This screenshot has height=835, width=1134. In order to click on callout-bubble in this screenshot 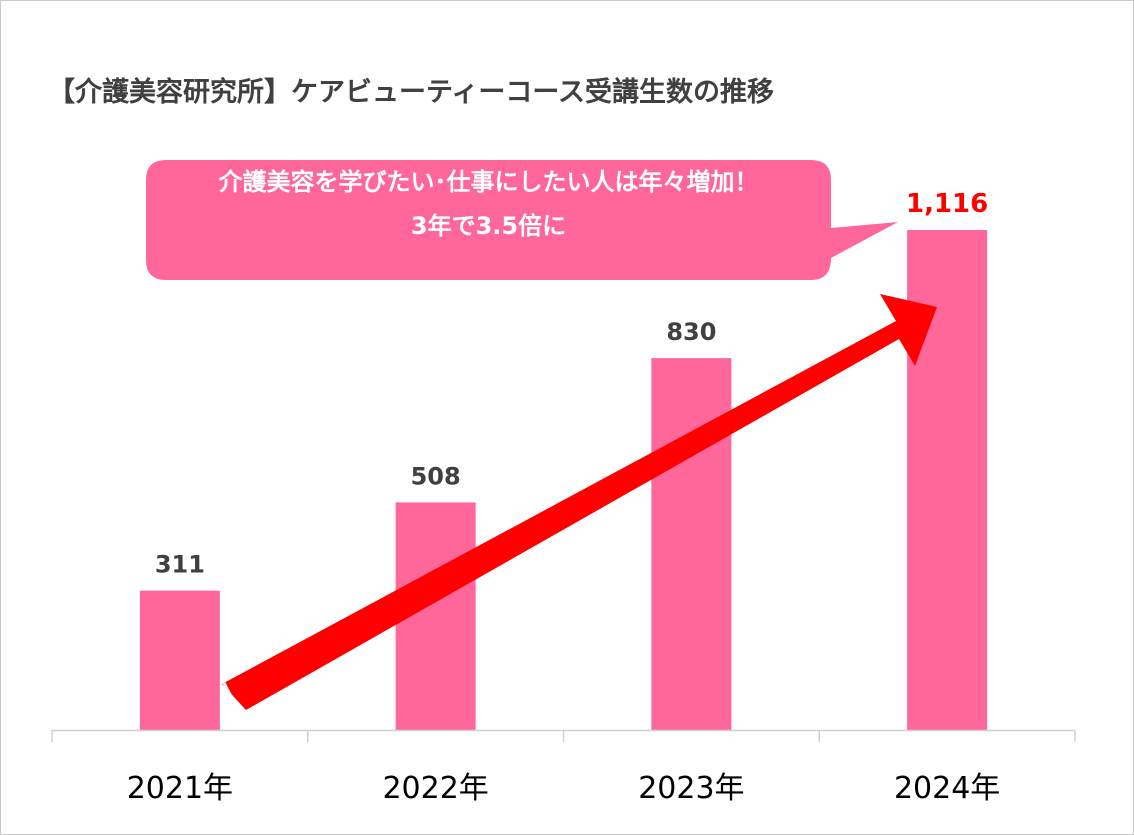, I will do `click(522, 220)`.